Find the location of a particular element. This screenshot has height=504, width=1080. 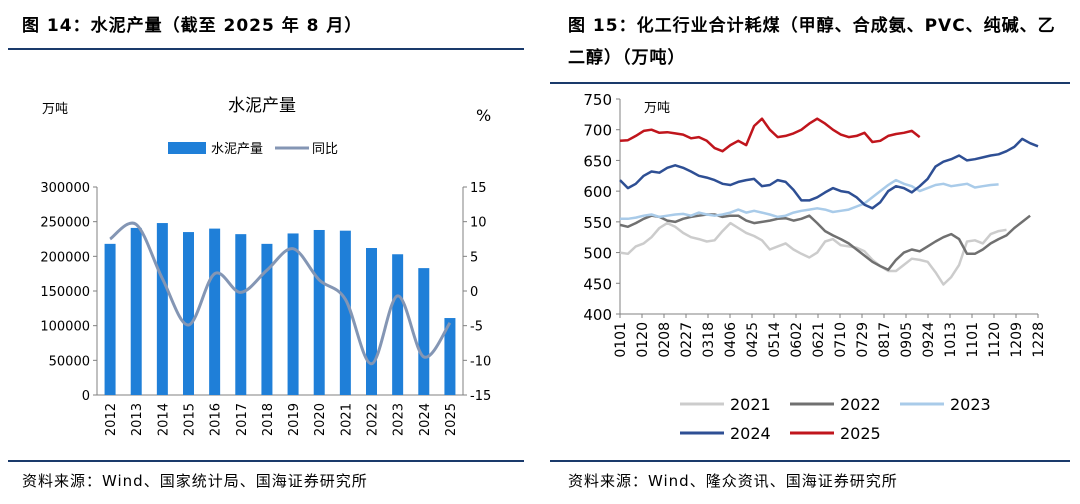

right-y-unit: 万吨 is located at coordinates (657, 108).